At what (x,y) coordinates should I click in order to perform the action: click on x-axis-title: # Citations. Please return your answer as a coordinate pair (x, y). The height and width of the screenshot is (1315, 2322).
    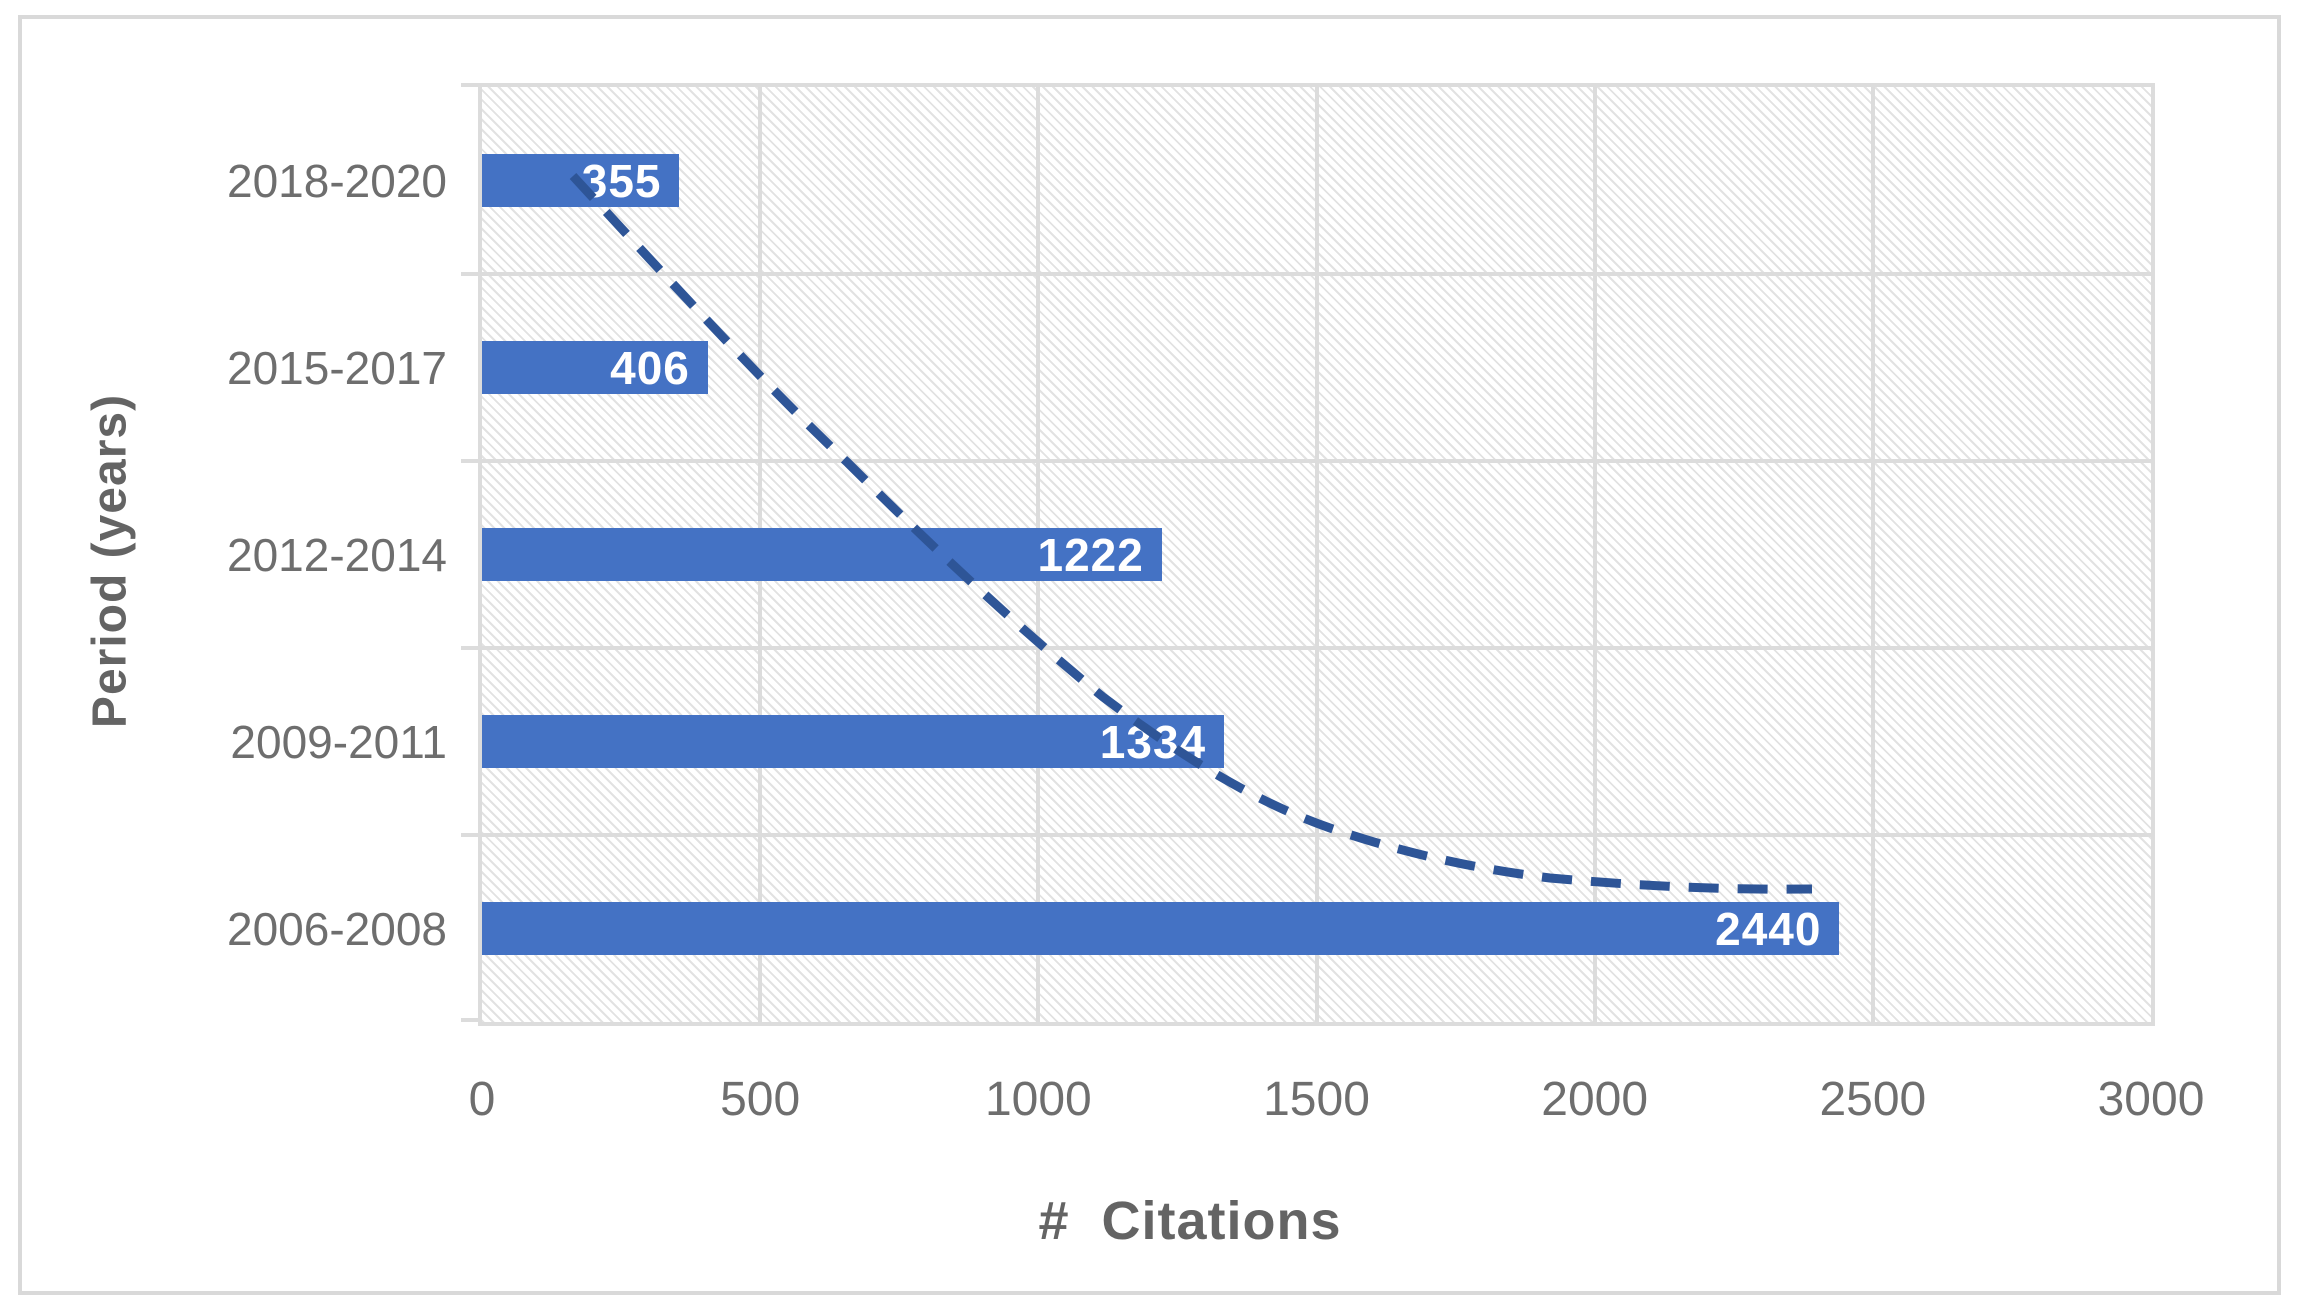
    Looking at the image, I should click on (1190, 1221).